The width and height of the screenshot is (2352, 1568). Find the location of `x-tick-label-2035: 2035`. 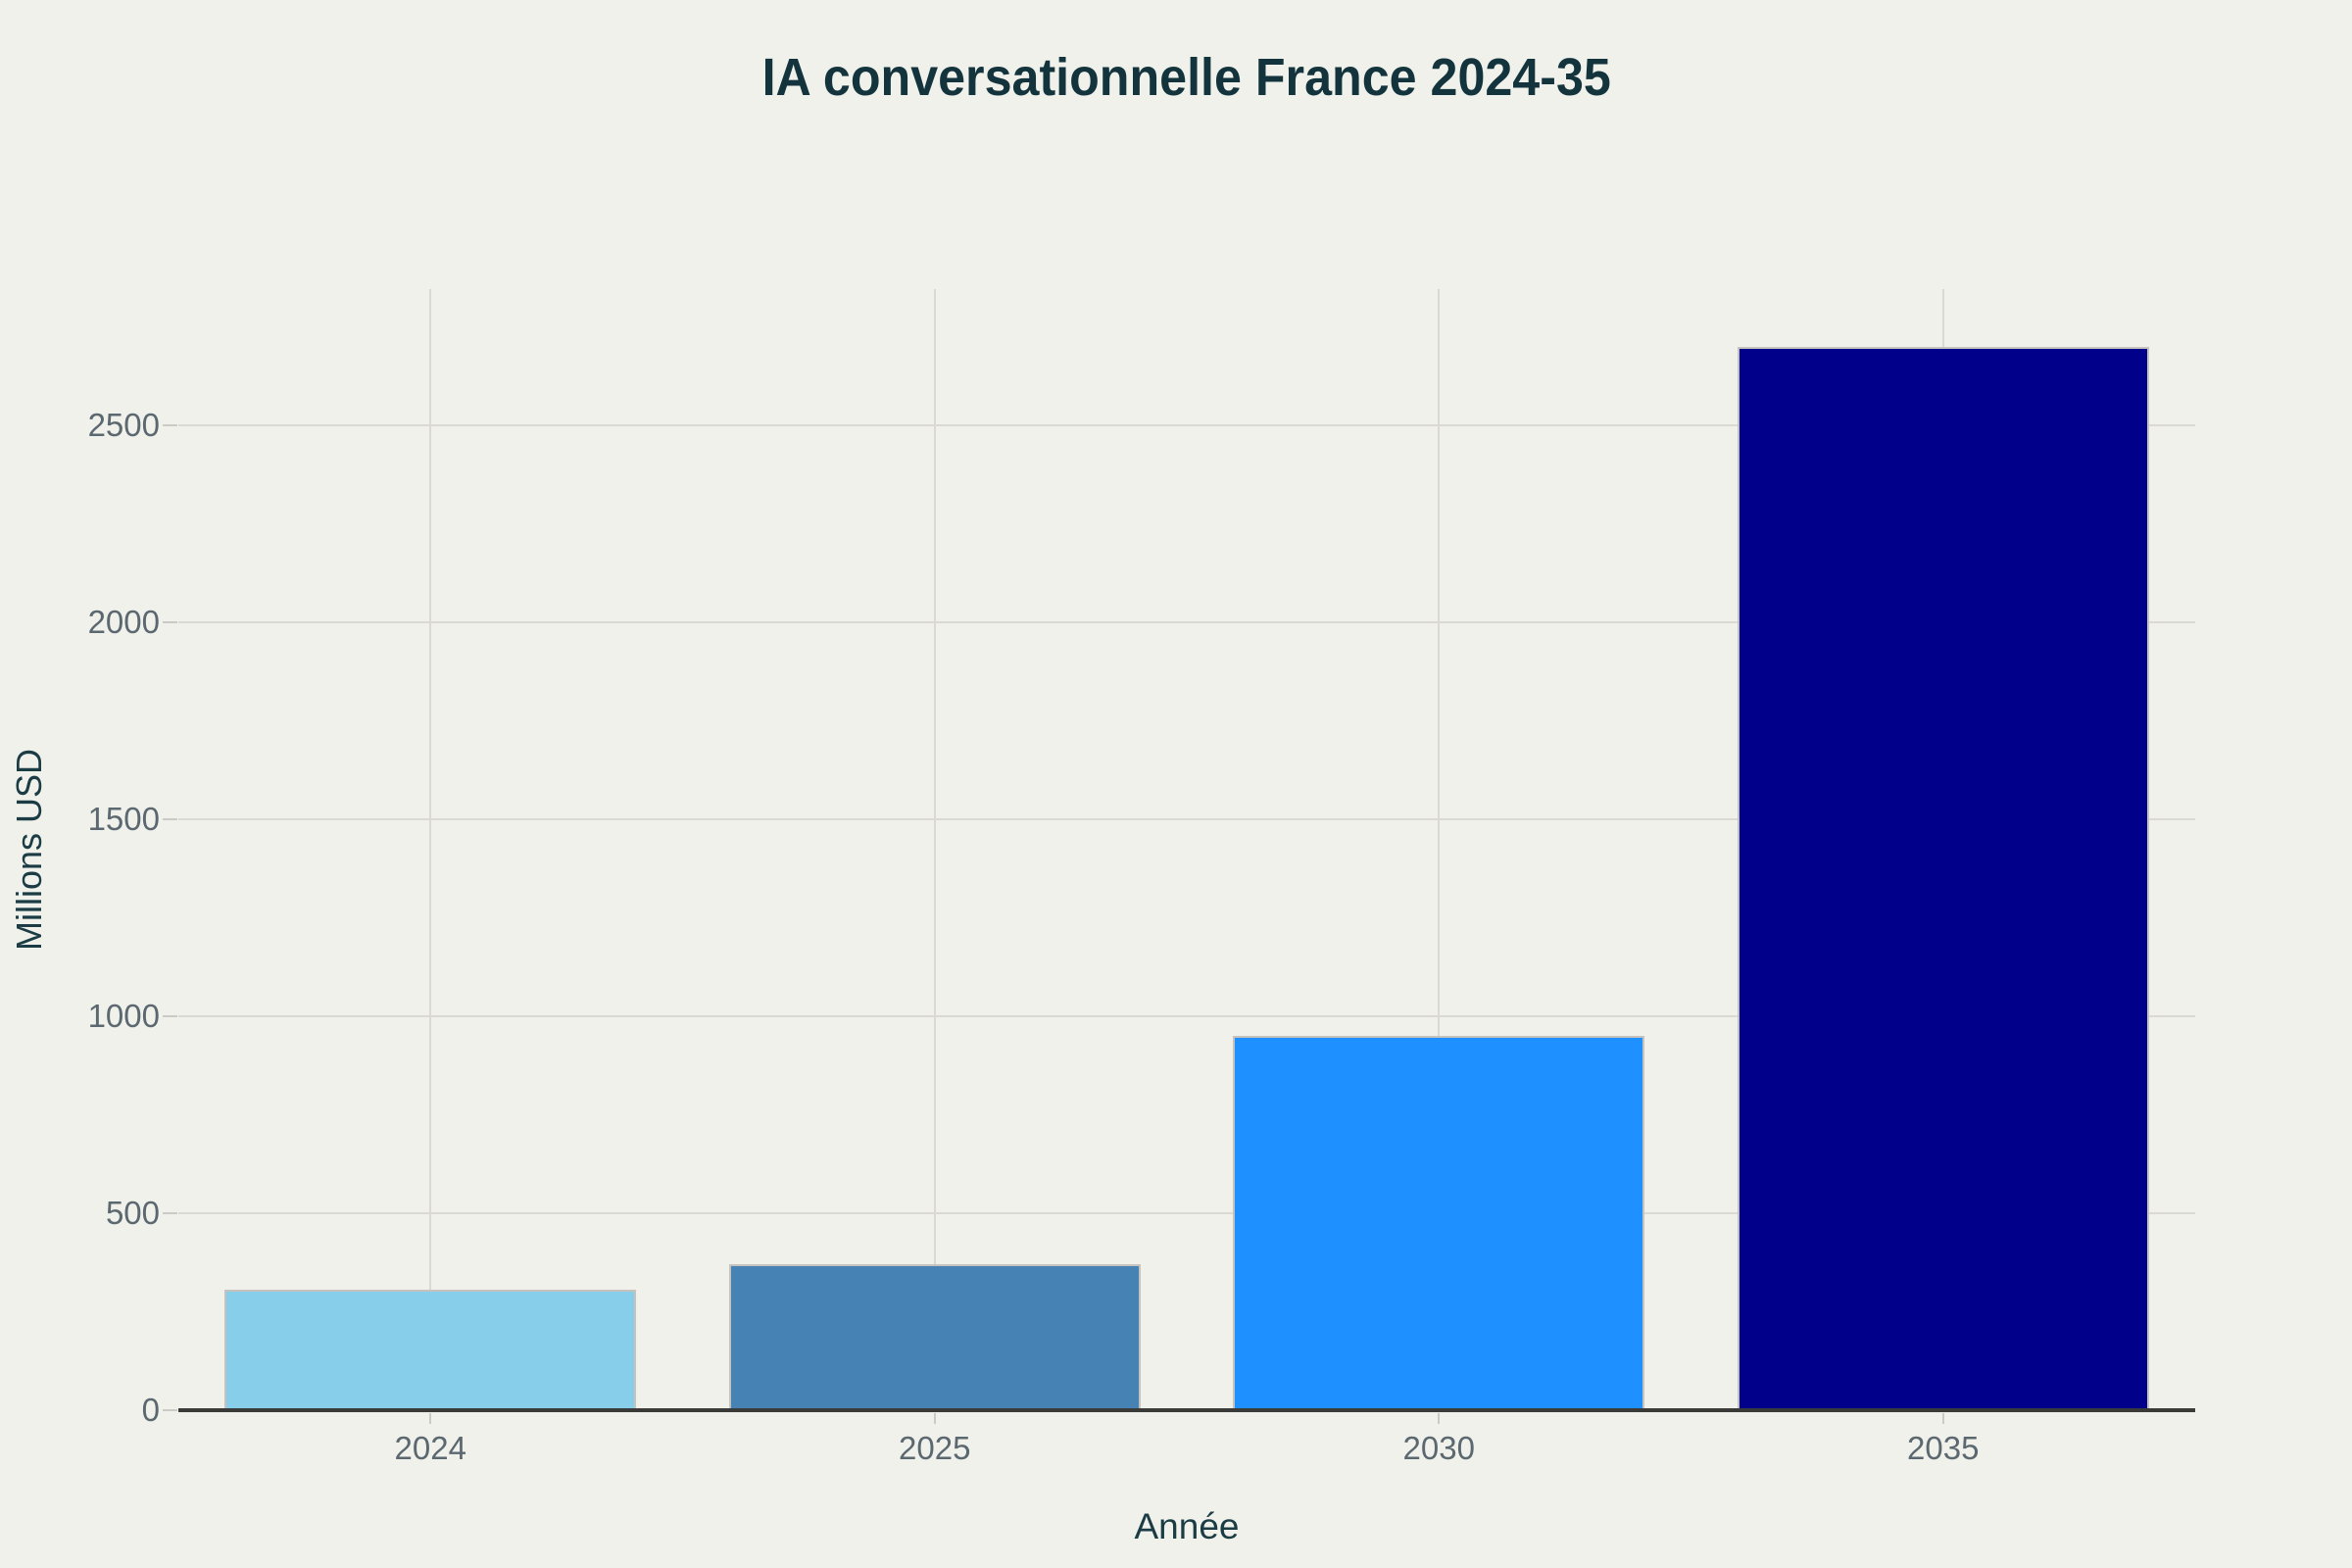

x-tick-label-2035: 2035 is located at coordinates (1943, 1448).